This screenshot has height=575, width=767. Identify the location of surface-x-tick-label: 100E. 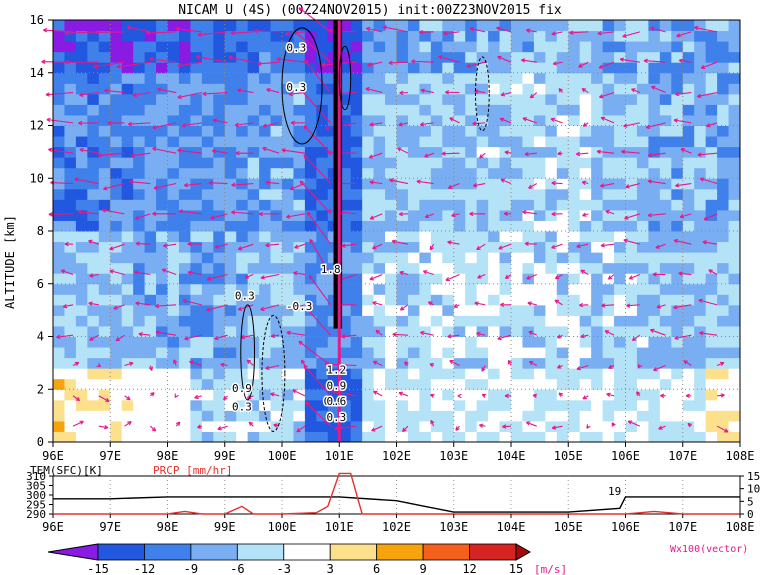
(282, 527).